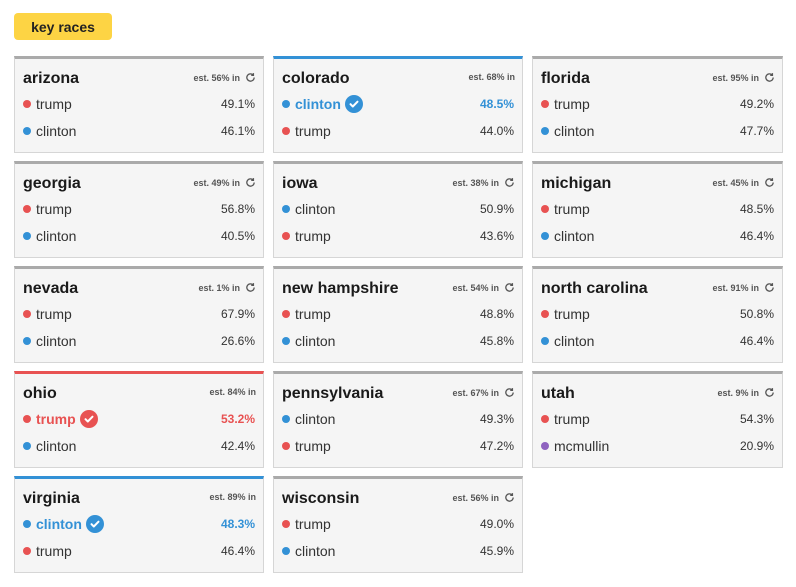 This screenshot has width=796, height=587. What do you see at coordinates (398, 131) in the screenshot?
I see `candidate-row: trump 44.0%` at bounding box center [398, 131].